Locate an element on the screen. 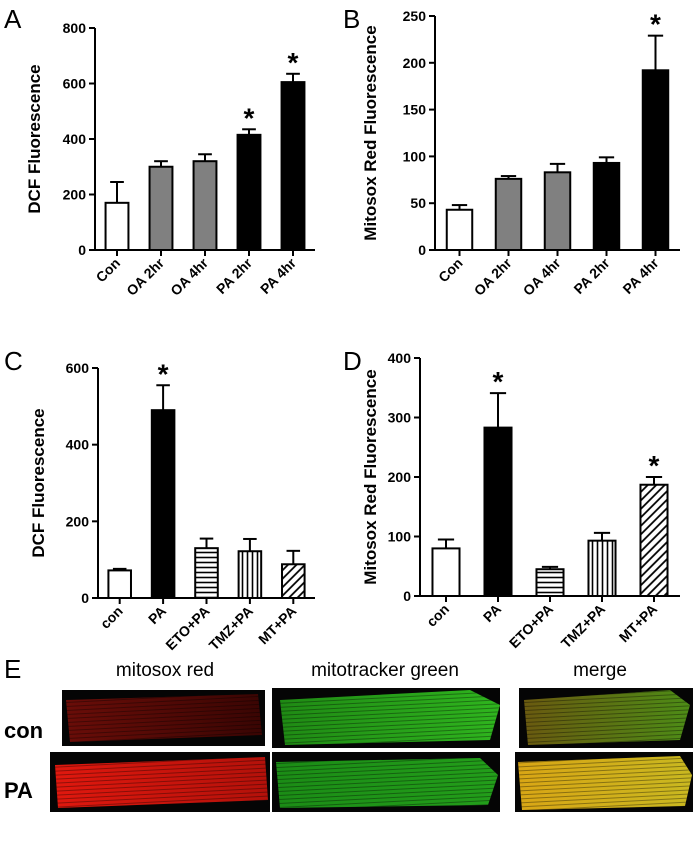 This screenshot has width=697, height=843. panel-letter: E is located at coordinates (12, 669).